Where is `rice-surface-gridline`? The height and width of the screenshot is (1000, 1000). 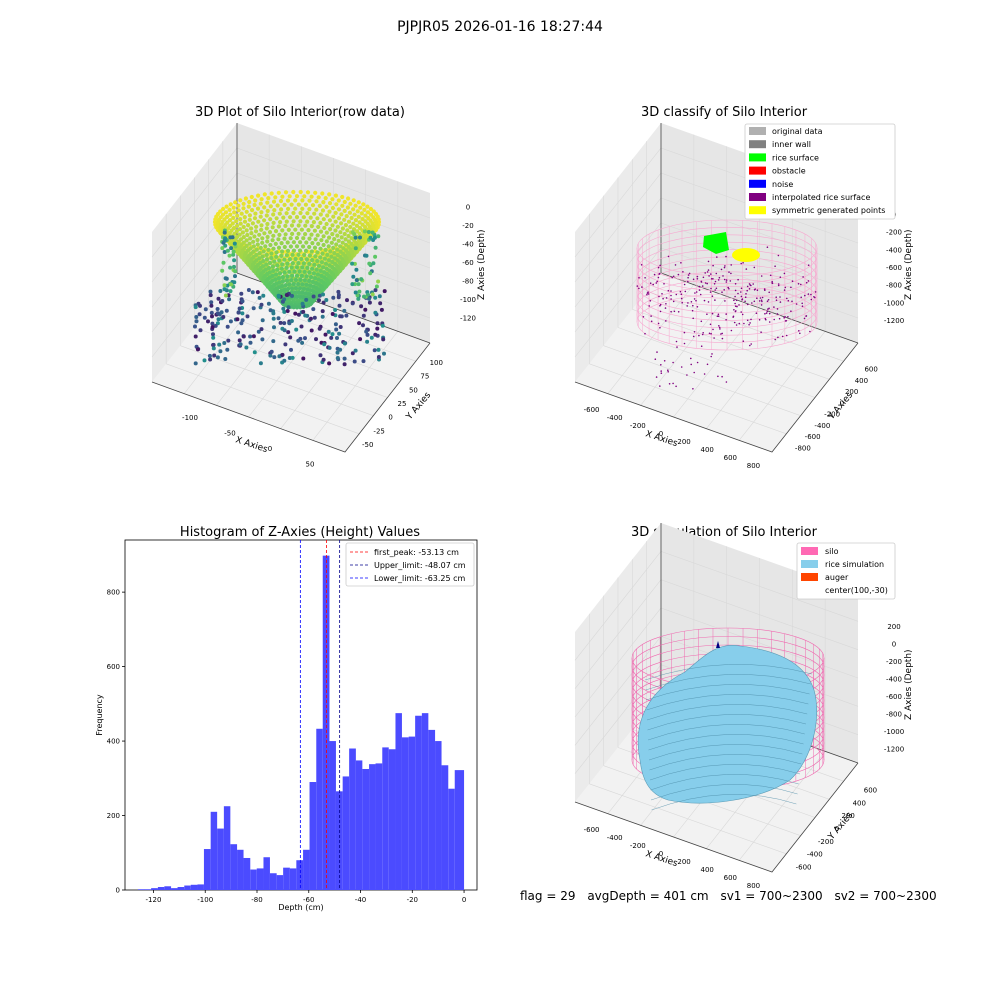
rice-surface-gridline is located at coordinates (724, 802).